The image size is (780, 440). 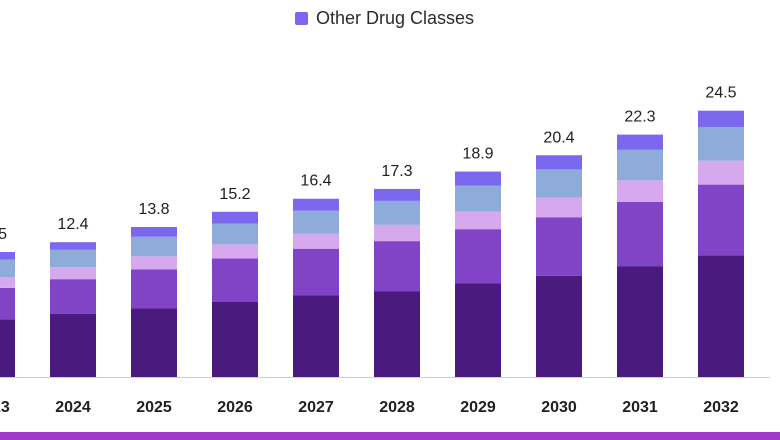 What do you see at coordinates (72, 224) in the screenshot?
I see `data-label-2024: 12.4` at bounding box center [72, 224].